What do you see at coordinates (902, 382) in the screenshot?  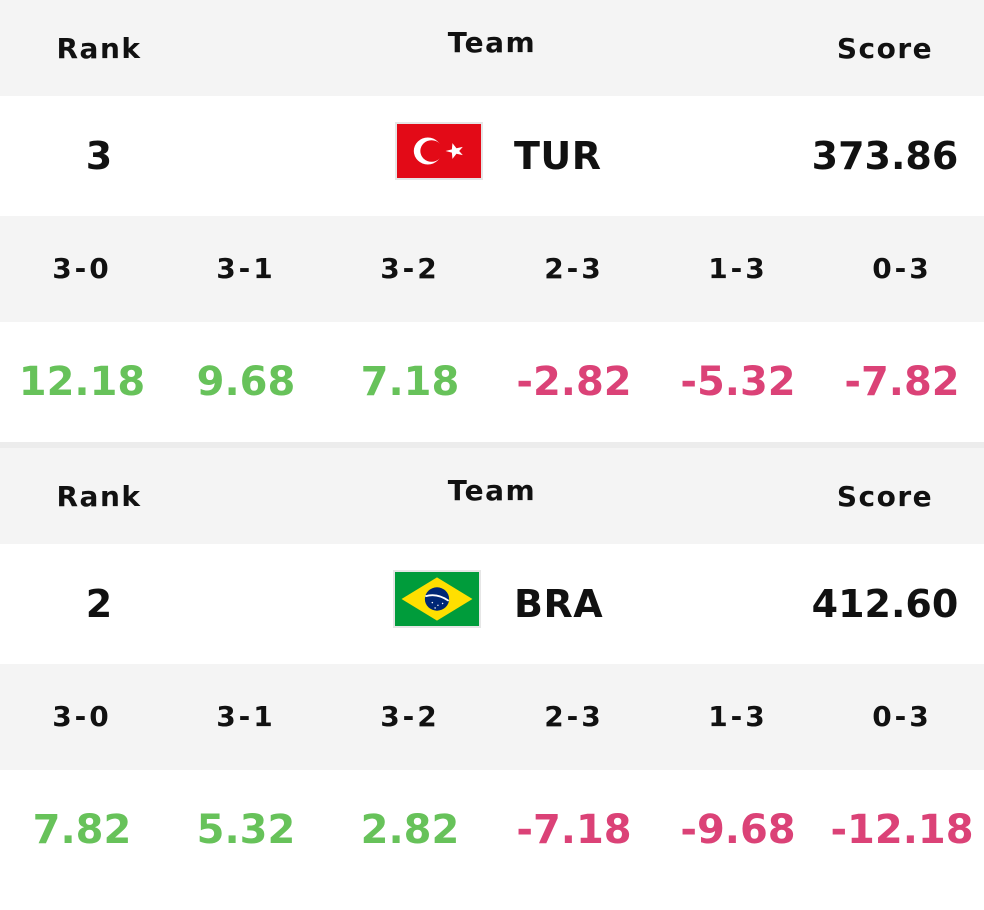 I see `points-value: -7.82` at bounding box center [902, 382].